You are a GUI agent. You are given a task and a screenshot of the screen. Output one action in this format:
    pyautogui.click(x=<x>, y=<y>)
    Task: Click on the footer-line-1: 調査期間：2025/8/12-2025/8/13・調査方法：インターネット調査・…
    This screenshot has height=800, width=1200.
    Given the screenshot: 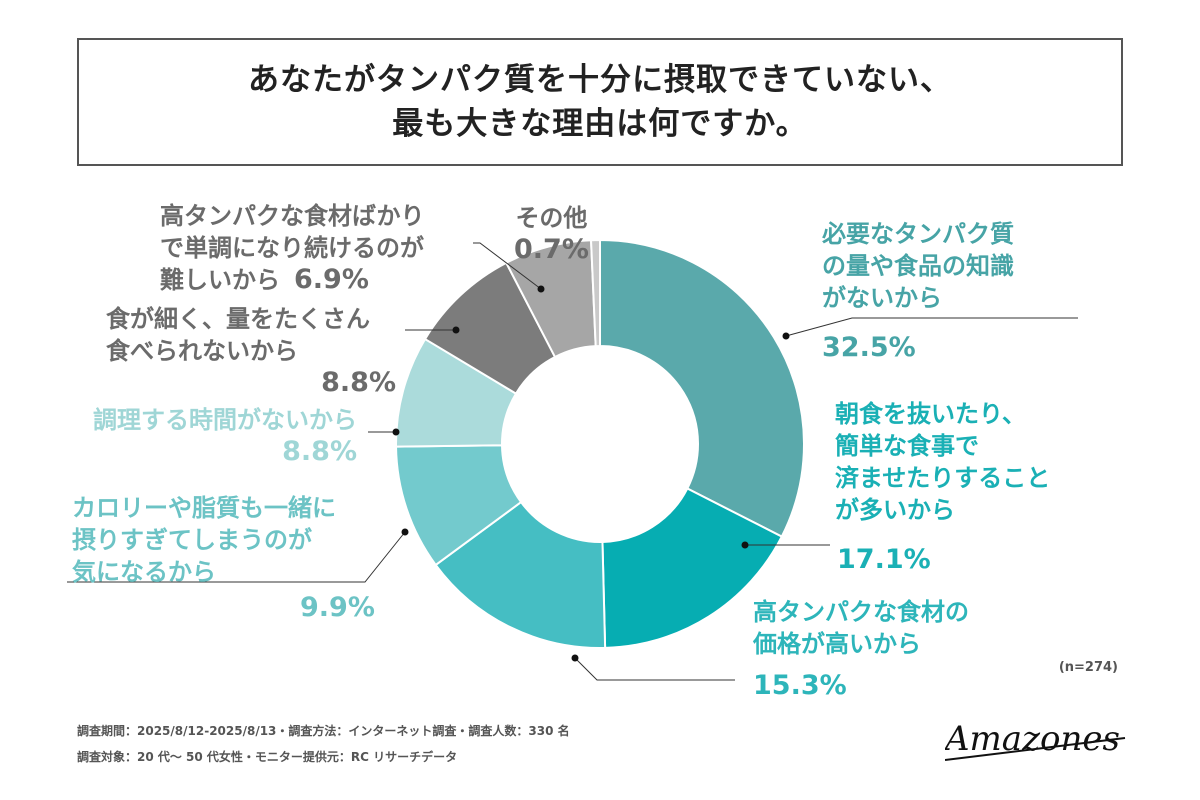 What is the action you would take?
    pyautogui.click(x=323, y=731)
    